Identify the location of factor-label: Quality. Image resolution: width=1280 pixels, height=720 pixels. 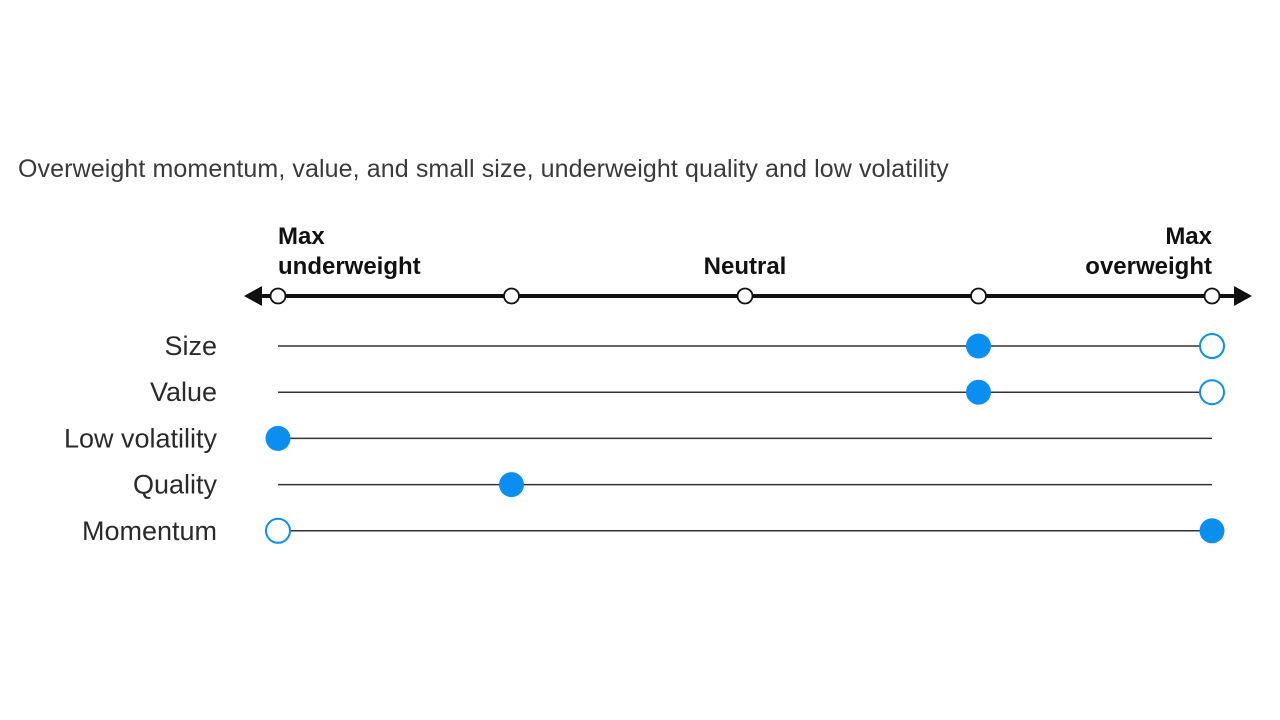
(175, 485).